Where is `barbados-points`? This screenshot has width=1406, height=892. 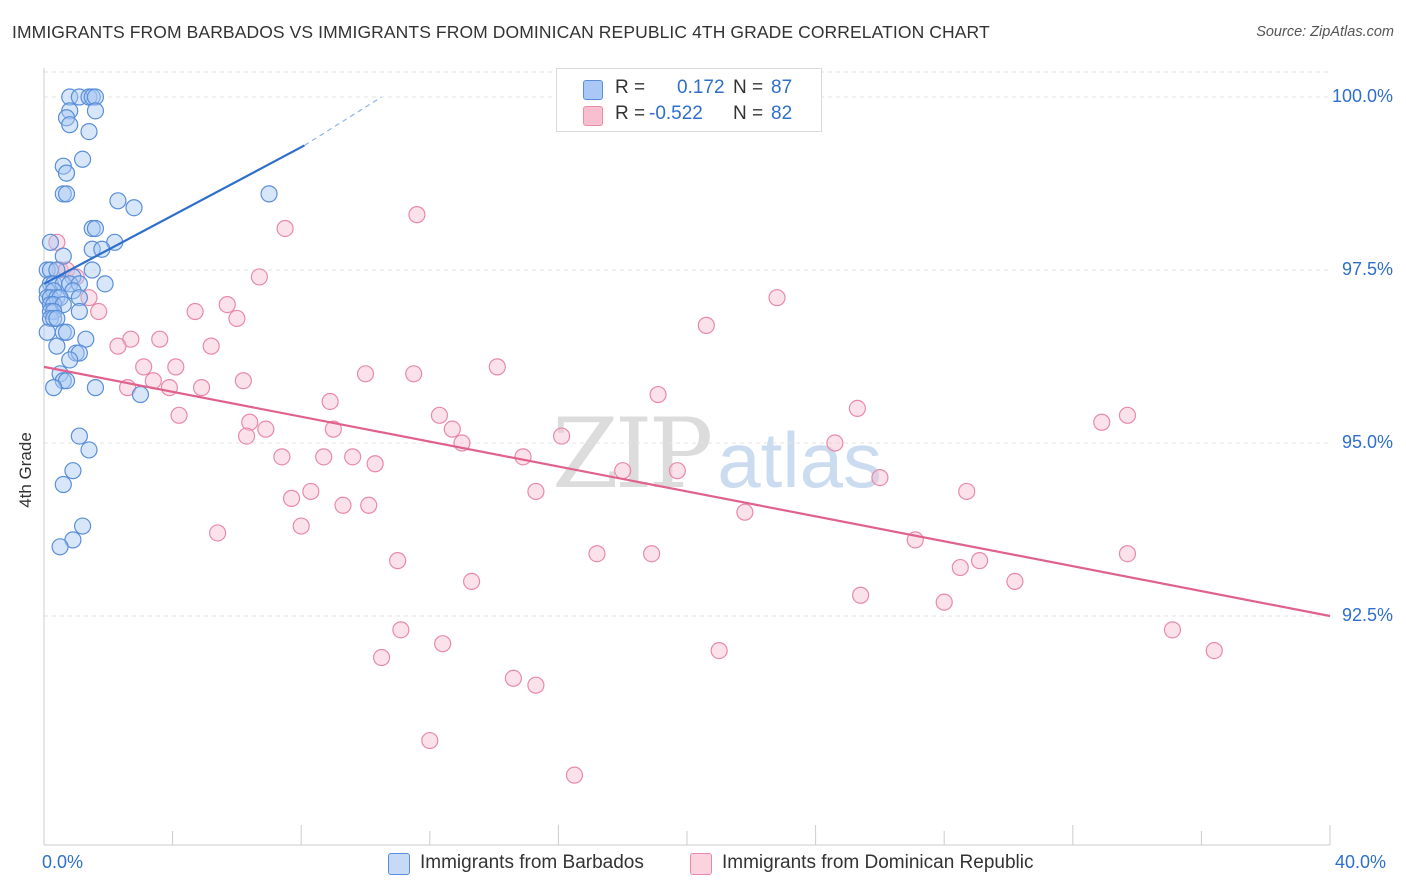
barbados-points is located at coordinates (158, 322).